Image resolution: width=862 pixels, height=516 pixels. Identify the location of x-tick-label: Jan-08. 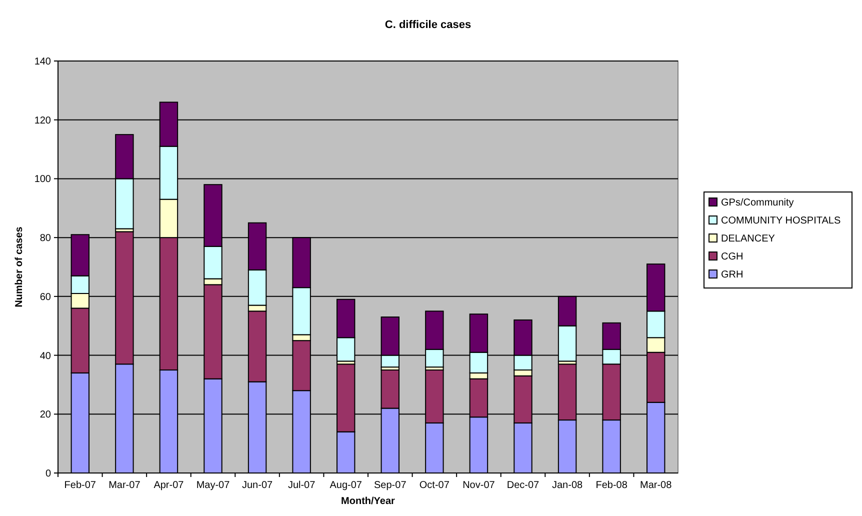
(568, 485).